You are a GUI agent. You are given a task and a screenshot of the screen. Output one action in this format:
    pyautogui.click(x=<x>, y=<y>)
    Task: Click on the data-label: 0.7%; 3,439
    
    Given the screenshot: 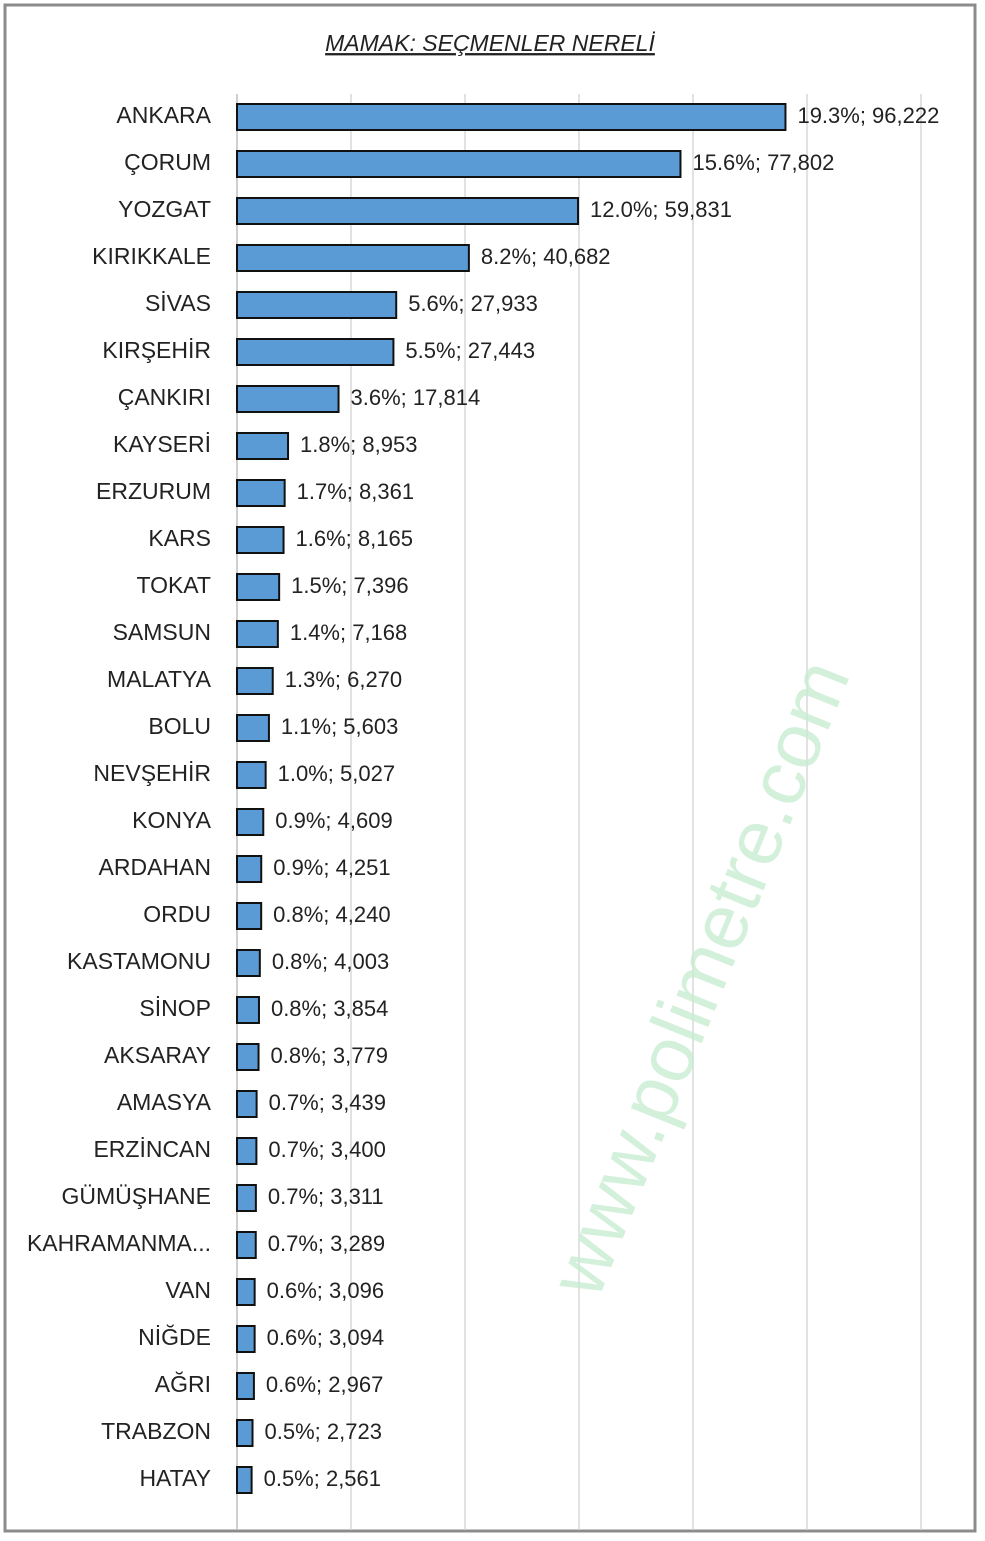 What is the action you would take?
    pyautogui.click(x=327, y=1102)
    